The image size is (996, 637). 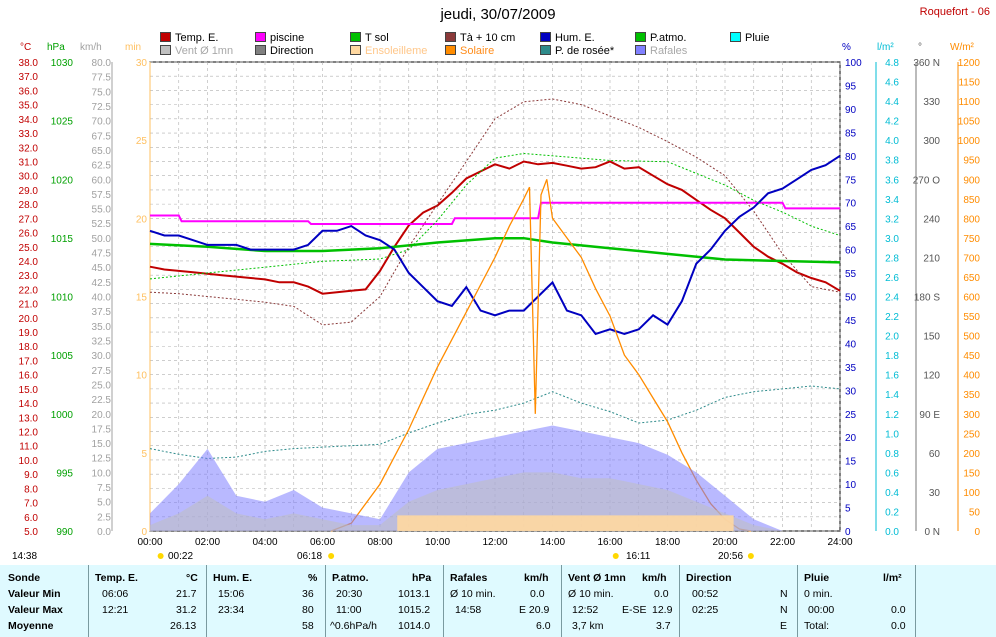 I want to click on row-label-min: Valeur Min, so click(x=34, y=594).